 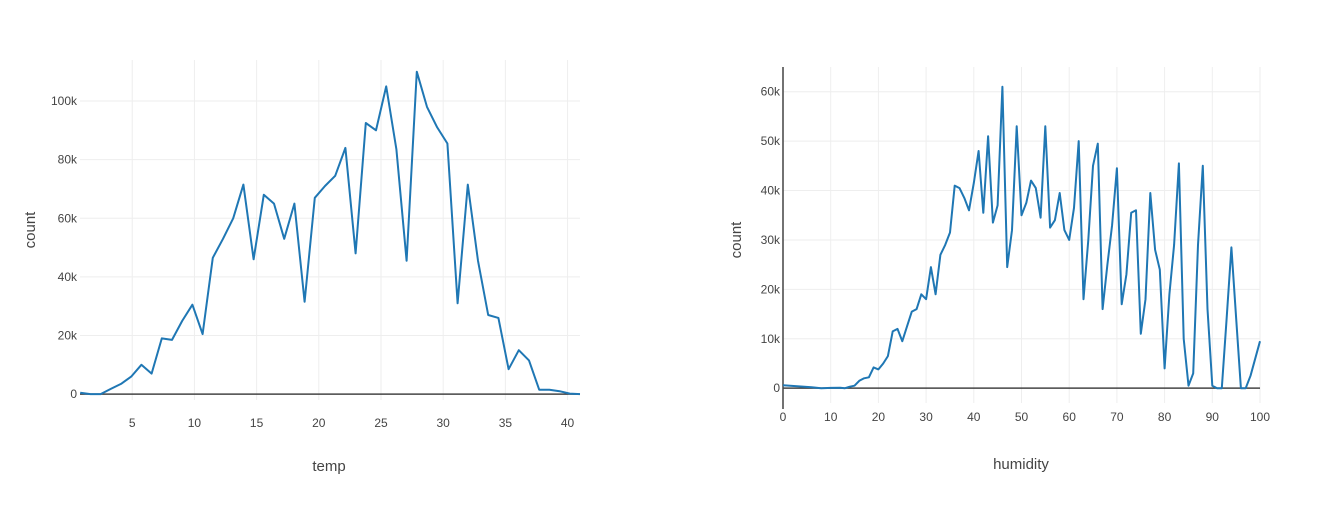 I want to click on x-tick-label: 0, so click(x=783, y=417).